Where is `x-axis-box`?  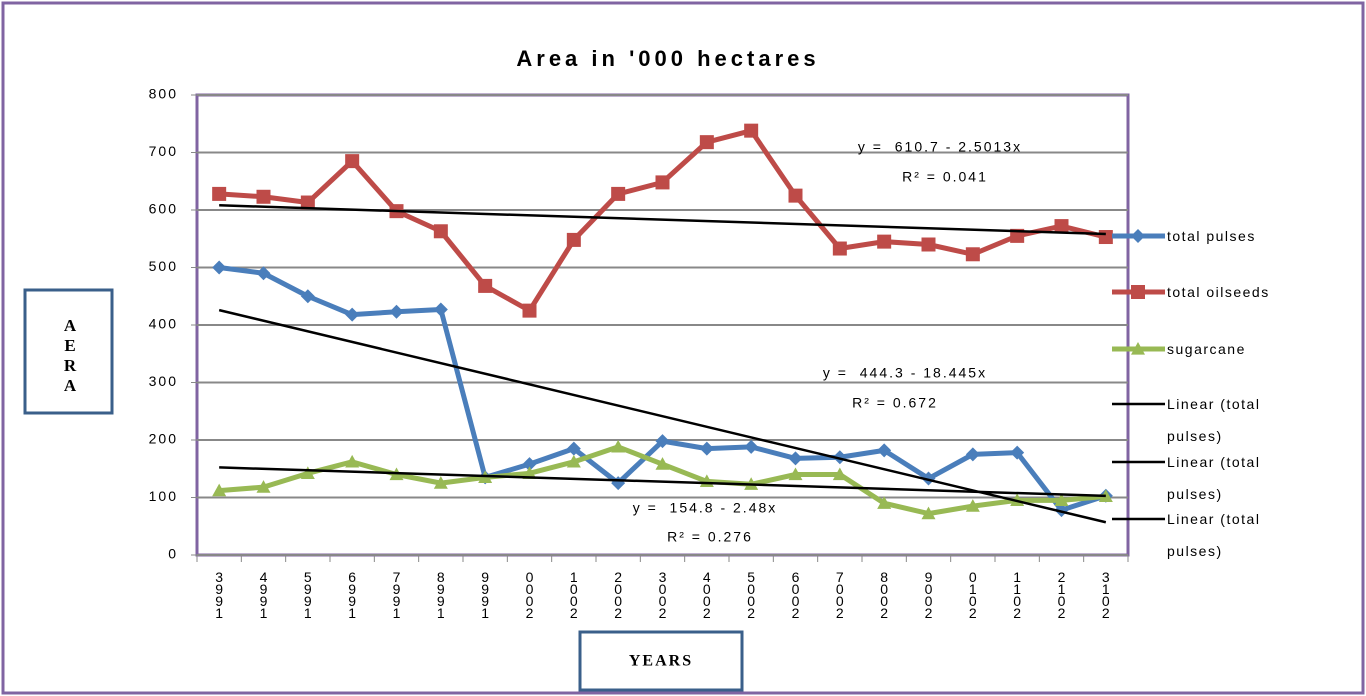 x-axis-box is located at coordinates (661, 661).